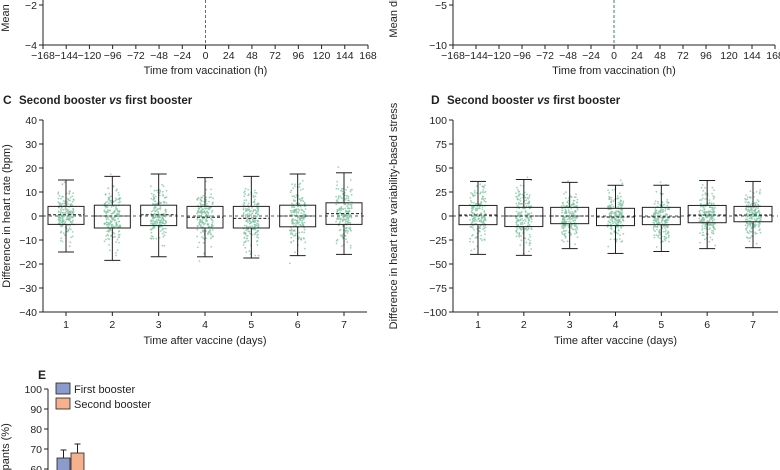 This screenshot has height=470, width=780. Describe the element at coordinates (66, 56) in the screenshot. I see `x-tick-label: −144` at that location.